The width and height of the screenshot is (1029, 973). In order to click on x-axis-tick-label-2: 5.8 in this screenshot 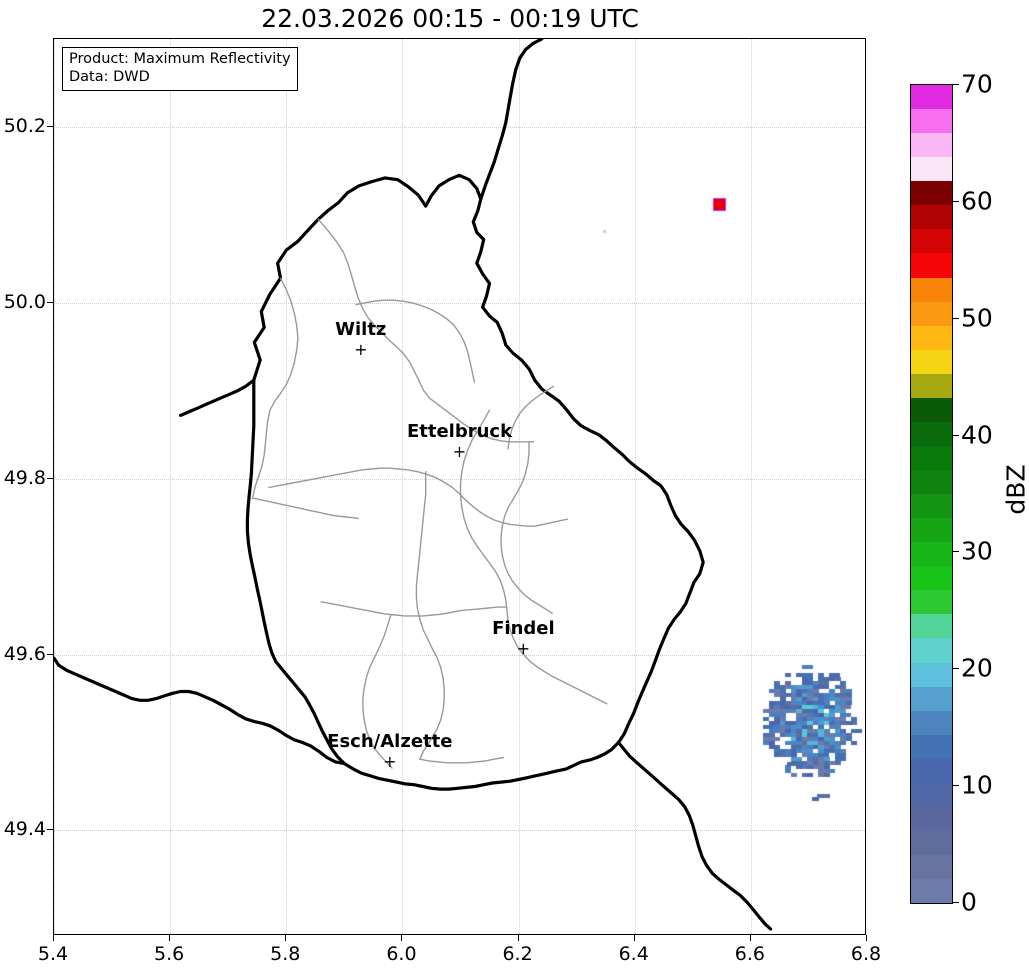, I will do `click(285, 954)`.